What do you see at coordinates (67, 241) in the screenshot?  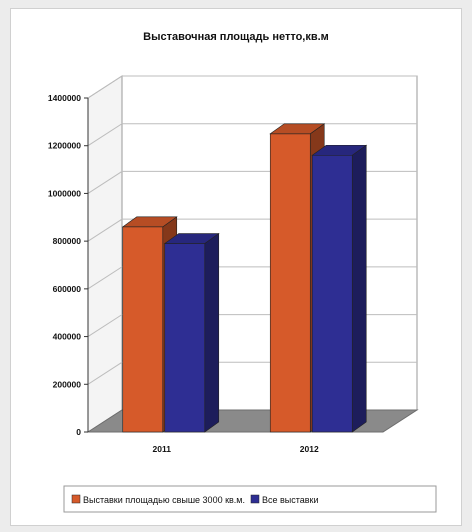 I see `y-tick-label: 800000` at bounding box center [67, 241].